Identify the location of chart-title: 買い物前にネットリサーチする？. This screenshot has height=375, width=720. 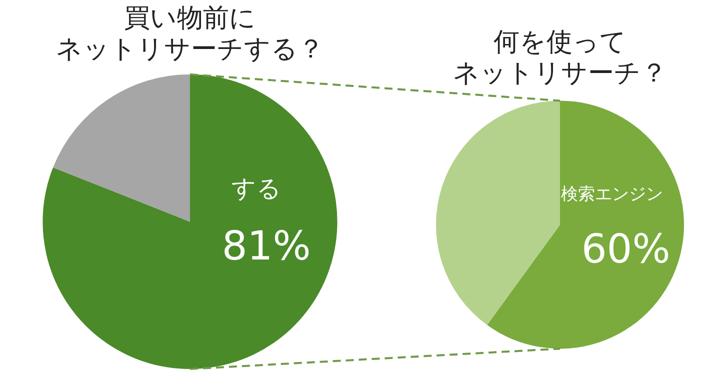
(190, 34).